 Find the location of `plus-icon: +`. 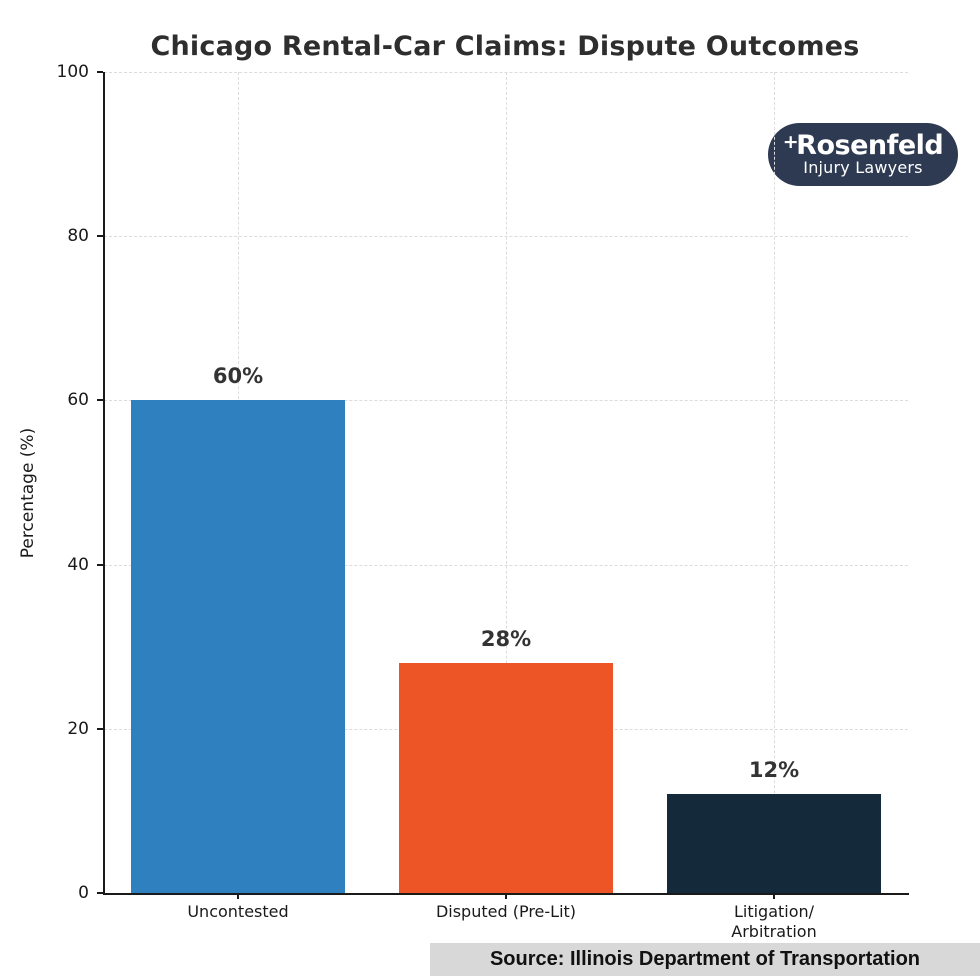

plus-icon: + is located at coordinates (790, 141).